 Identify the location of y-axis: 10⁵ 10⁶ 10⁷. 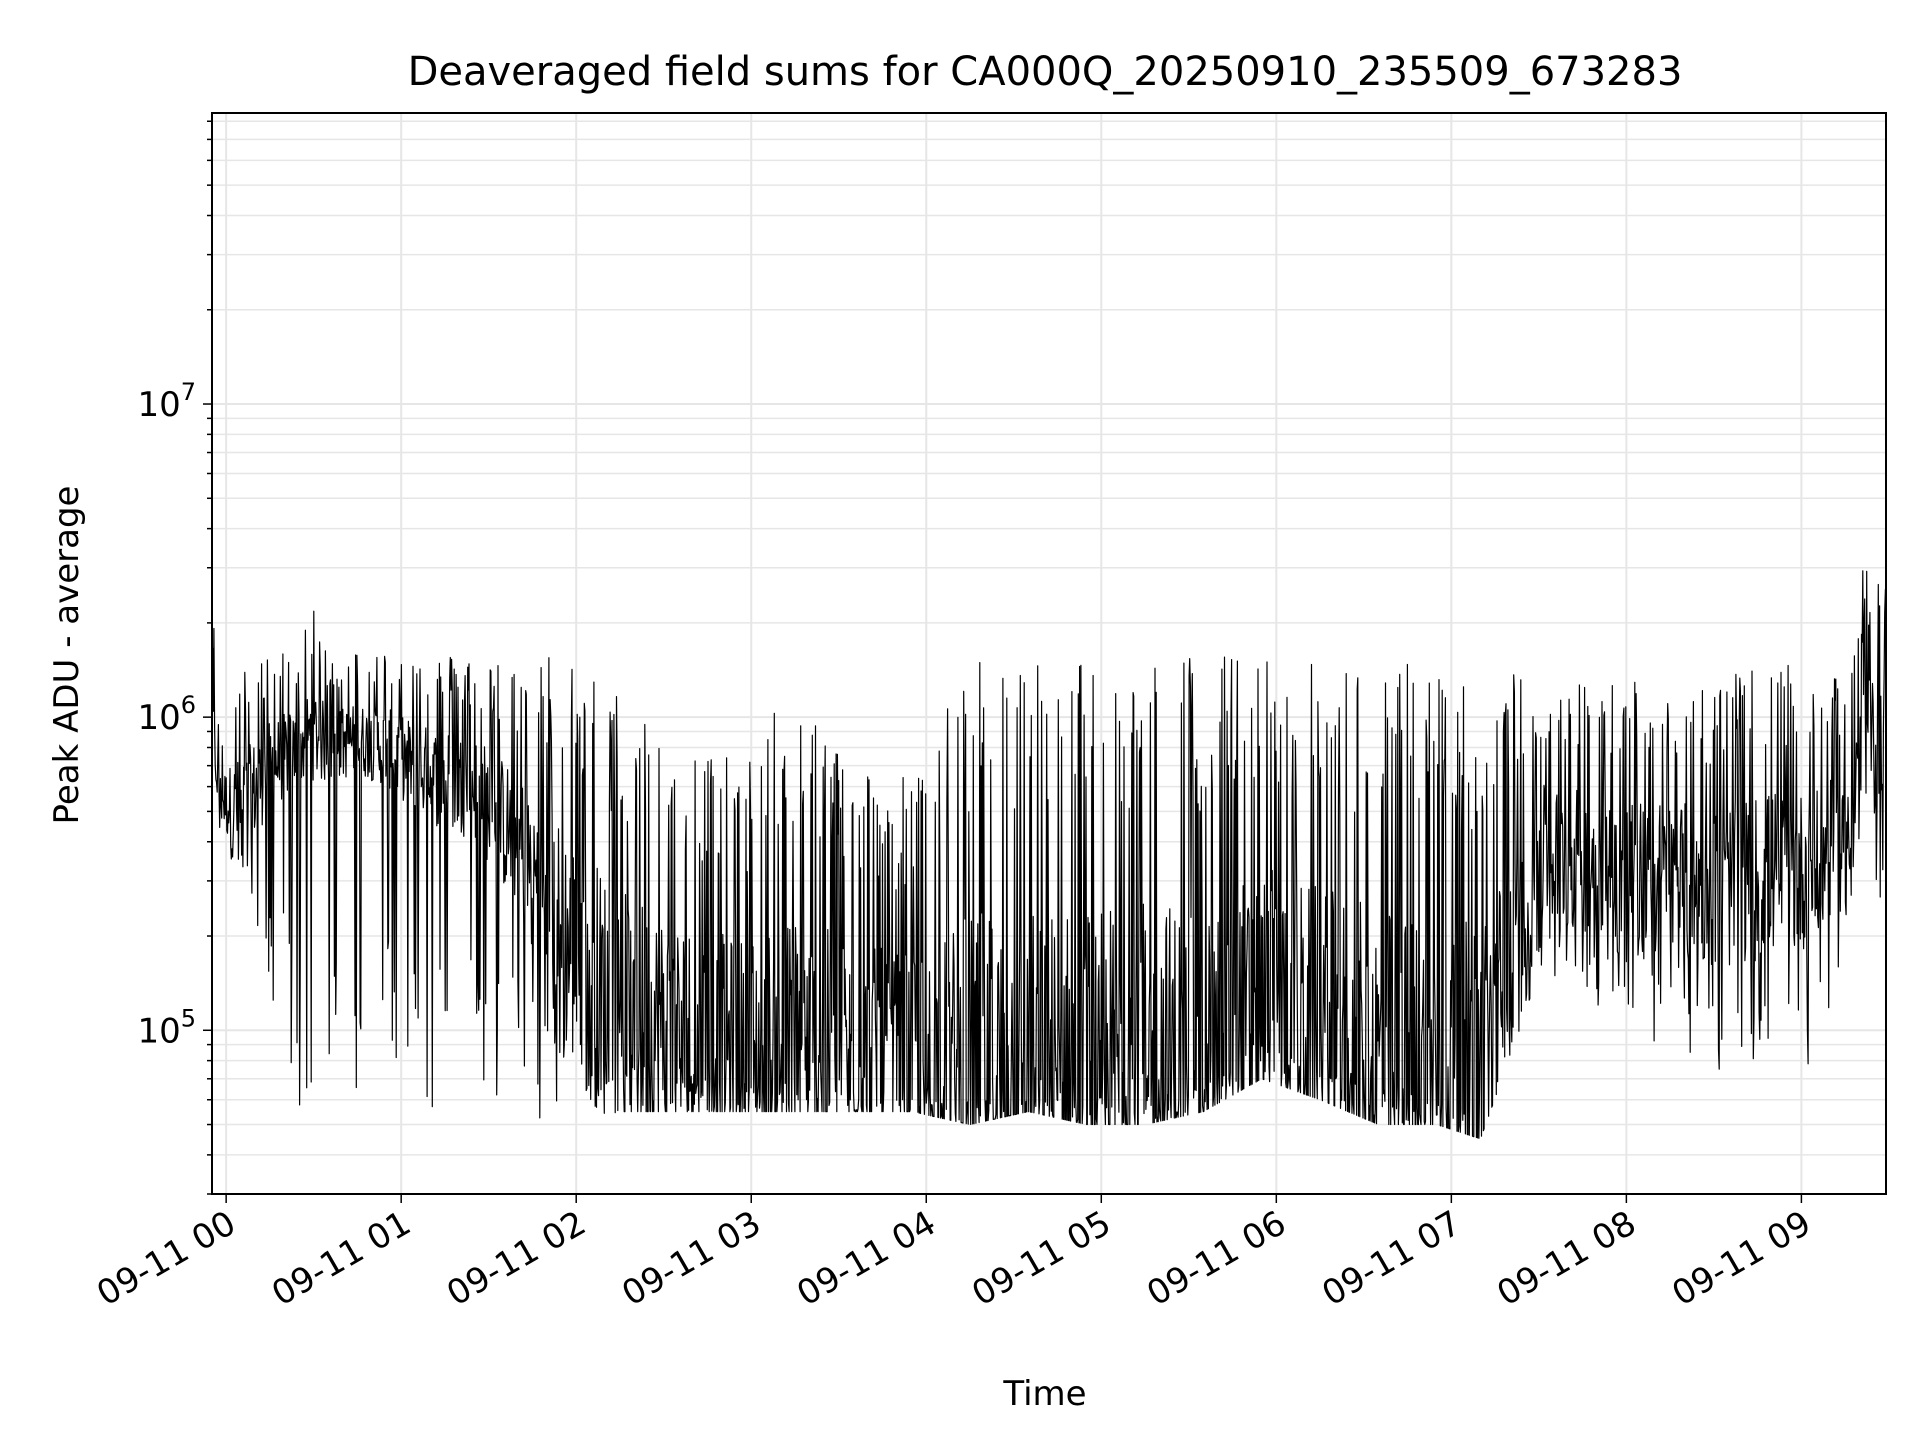
(174, 657).